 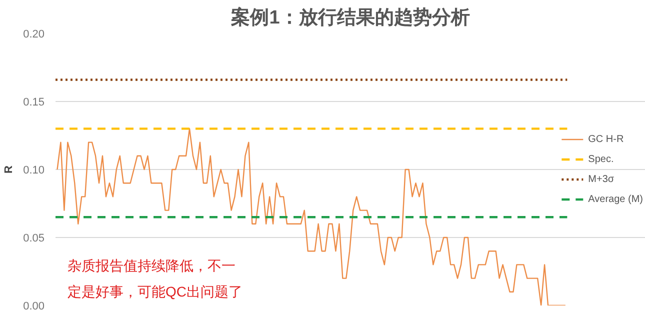 What do you see at coordinates (9, 169) in the screenshot?
I see `y-axis-title: R` at bounding box center [9, 169].